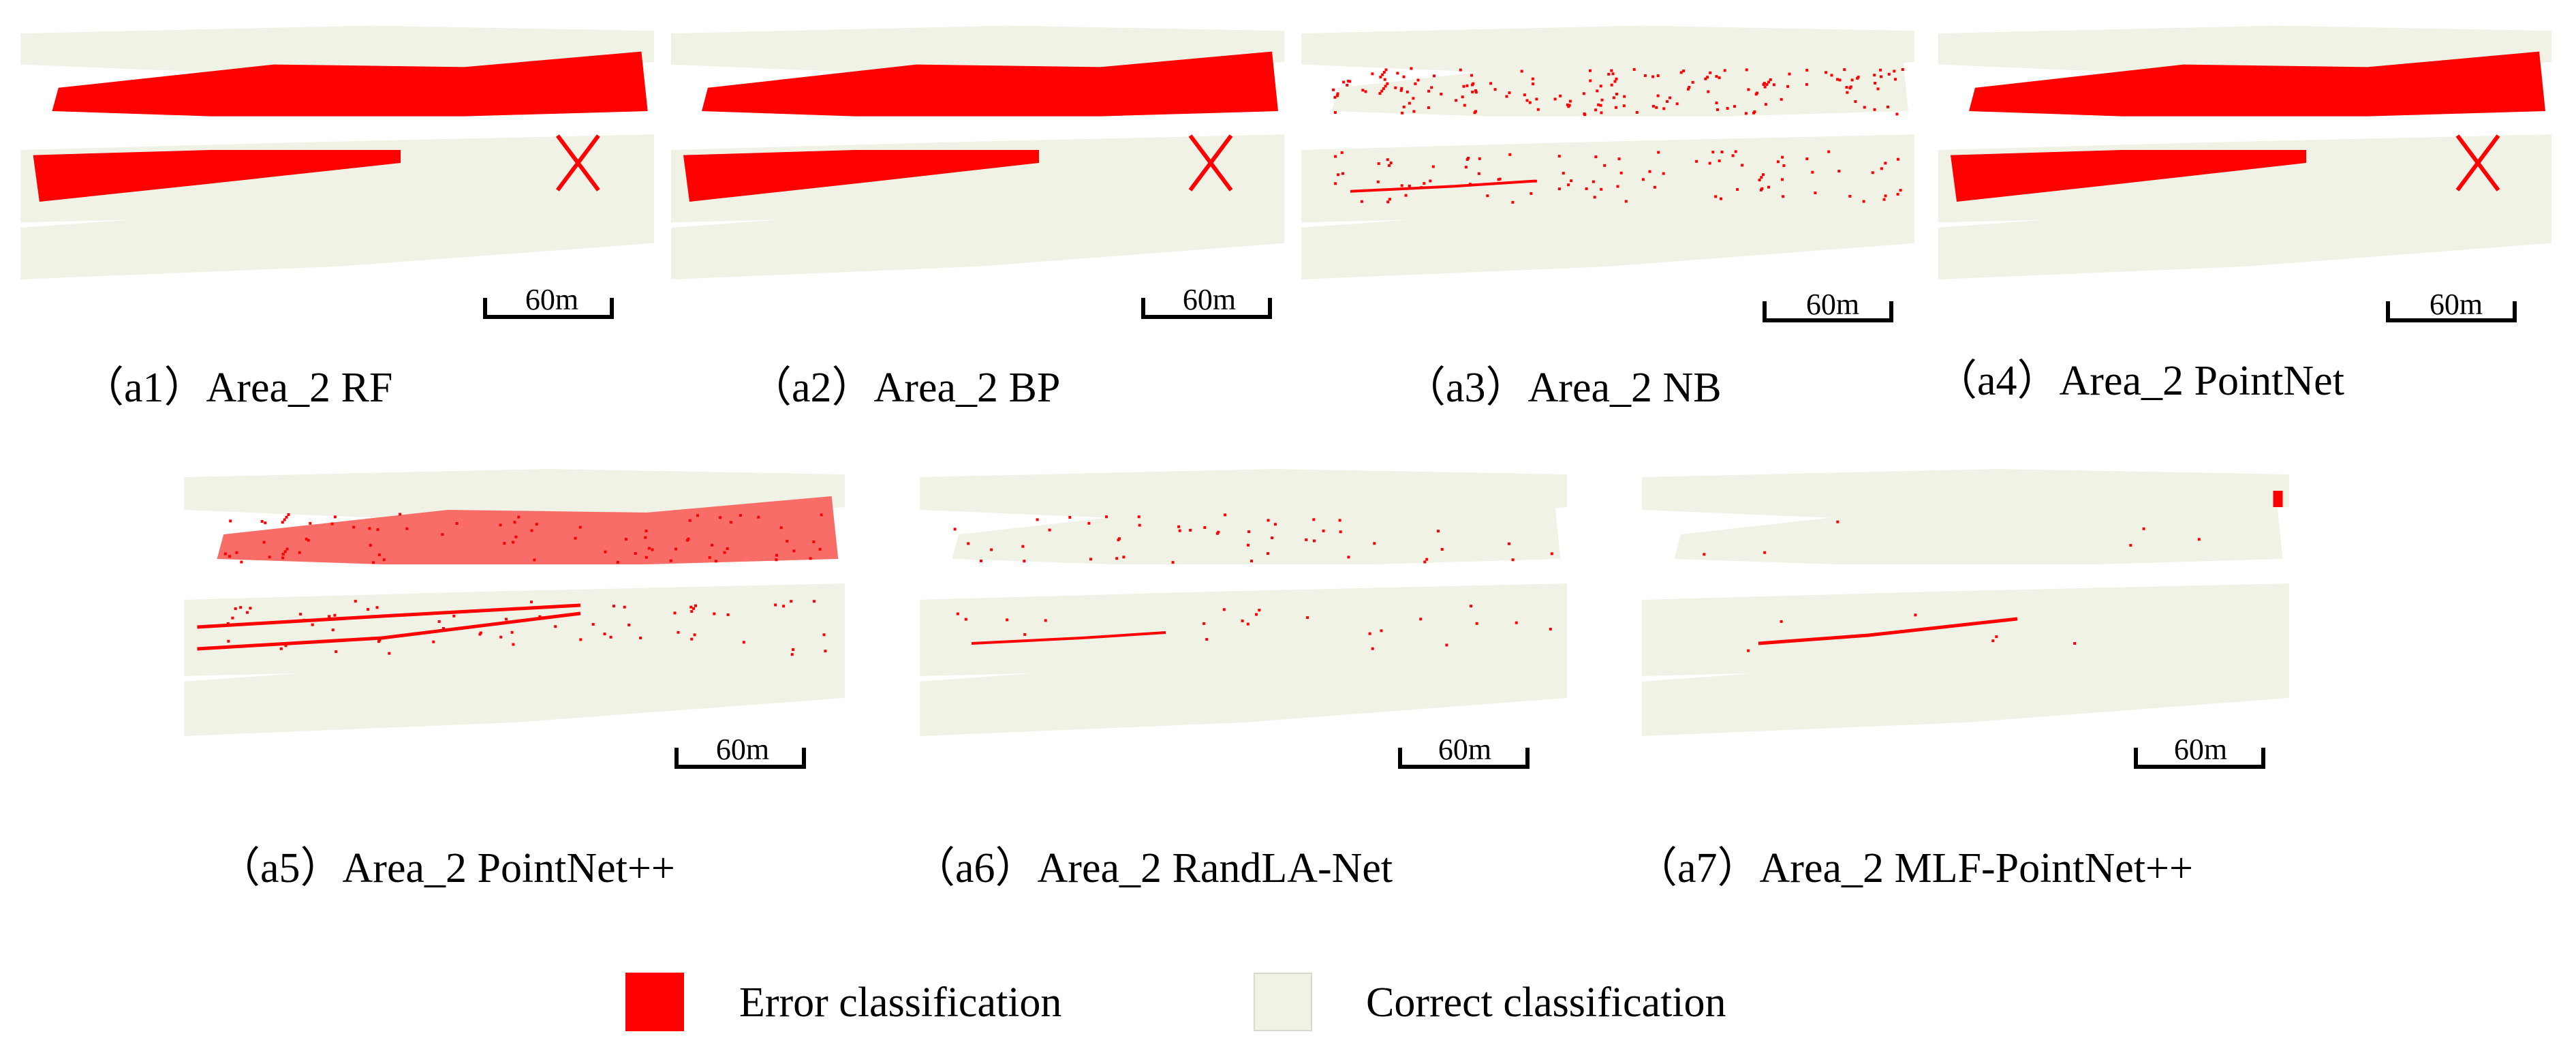 The width and height of the screenshot is (2576, 1051). I want to click on caption-a7: （a7）Area_2 MLF-PointNet++, so click(1914, 869).